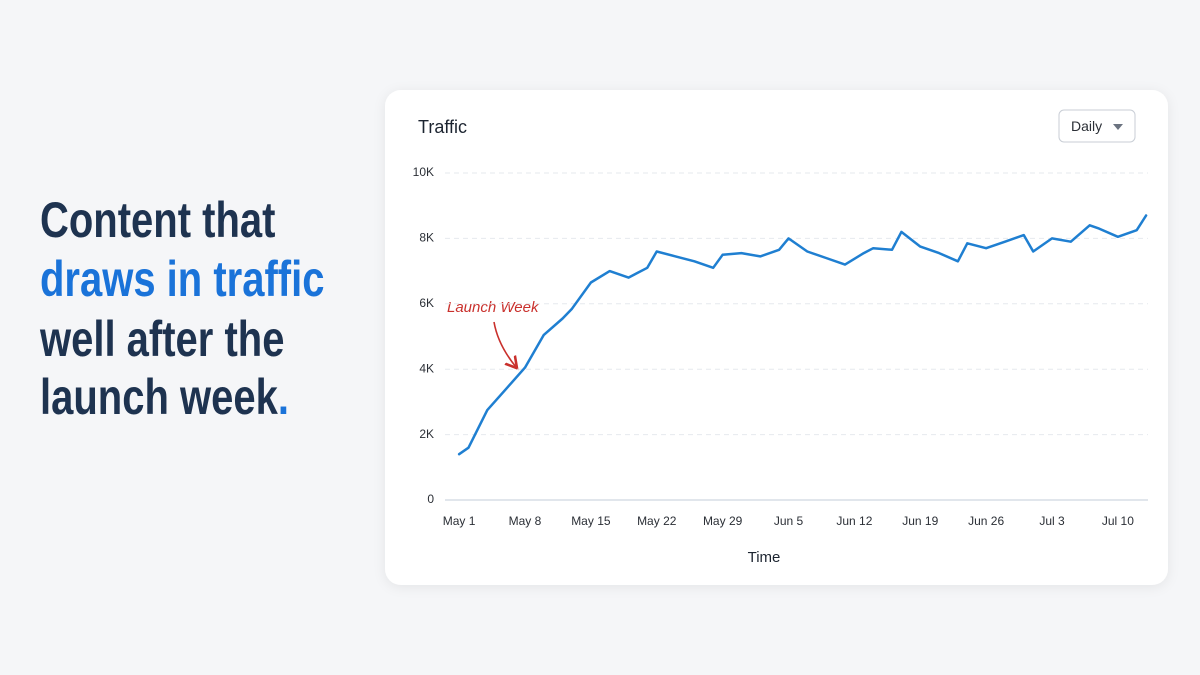 The height and width of the screenshot is (675, 1200). I want to click on headline-line: Content that, so click(157, 220).